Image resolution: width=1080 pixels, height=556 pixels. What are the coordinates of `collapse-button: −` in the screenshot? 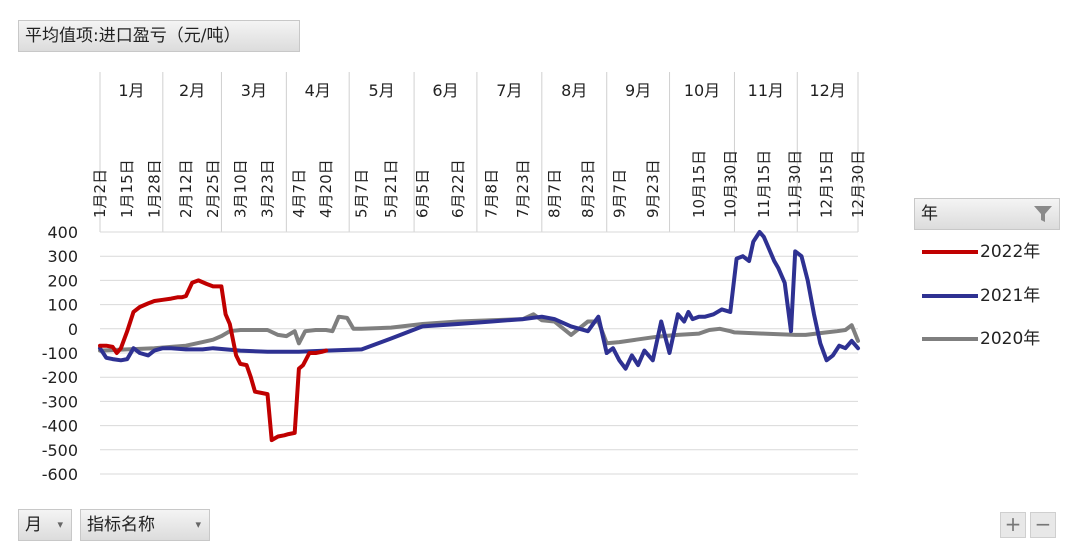 It's located at (1043, 525).